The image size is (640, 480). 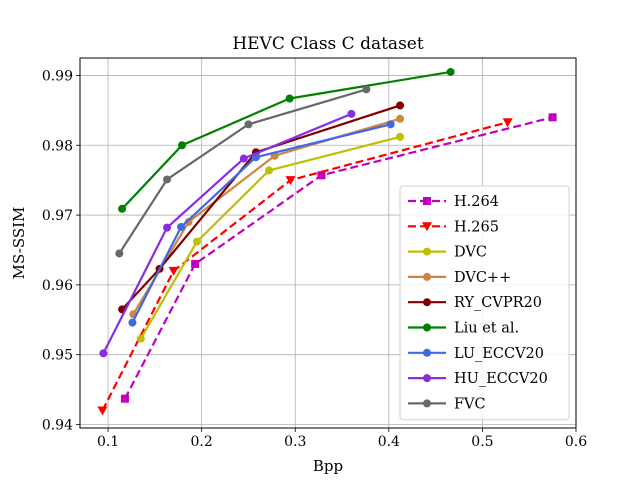 I want to click on x-tick-label: 0.5, so click(x=482, y=442).